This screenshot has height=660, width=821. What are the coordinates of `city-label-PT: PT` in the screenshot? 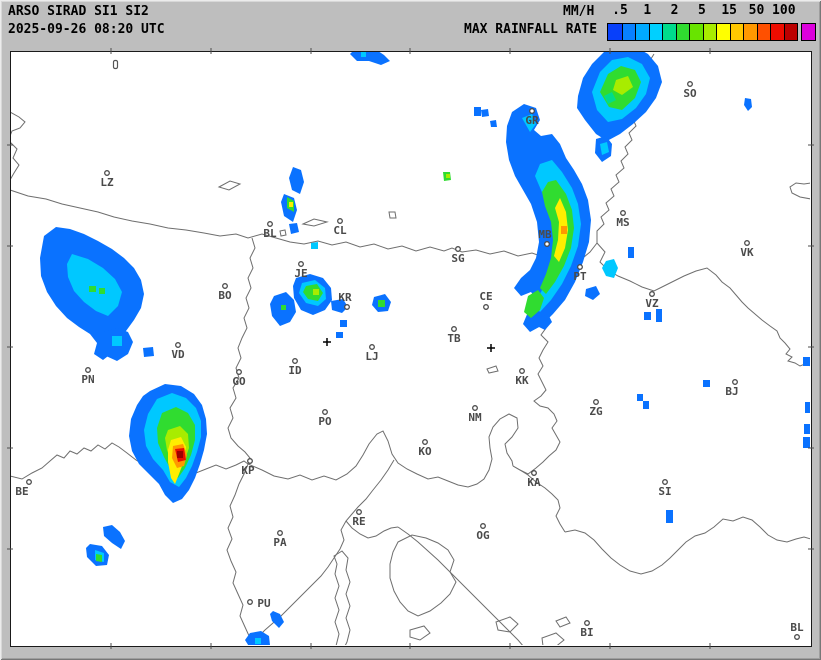 It's located at (580, 276).